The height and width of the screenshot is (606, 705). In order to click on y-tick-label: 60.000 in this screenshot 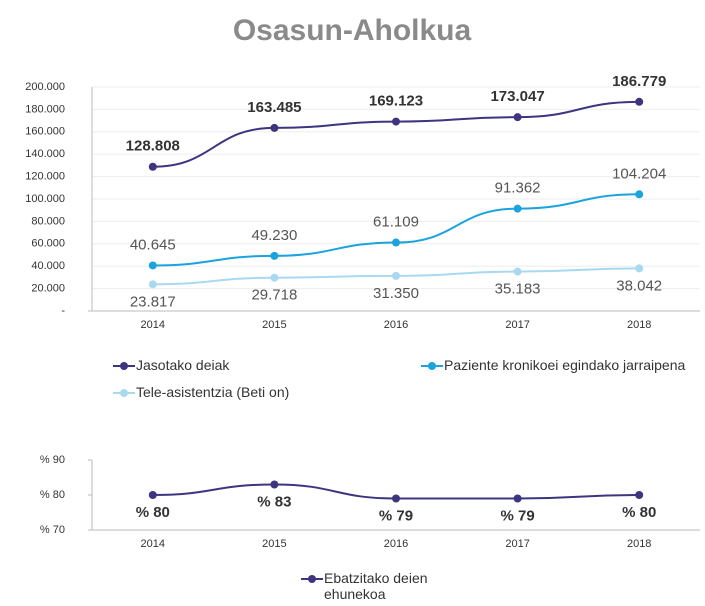, I will do `click(48, 244)`.